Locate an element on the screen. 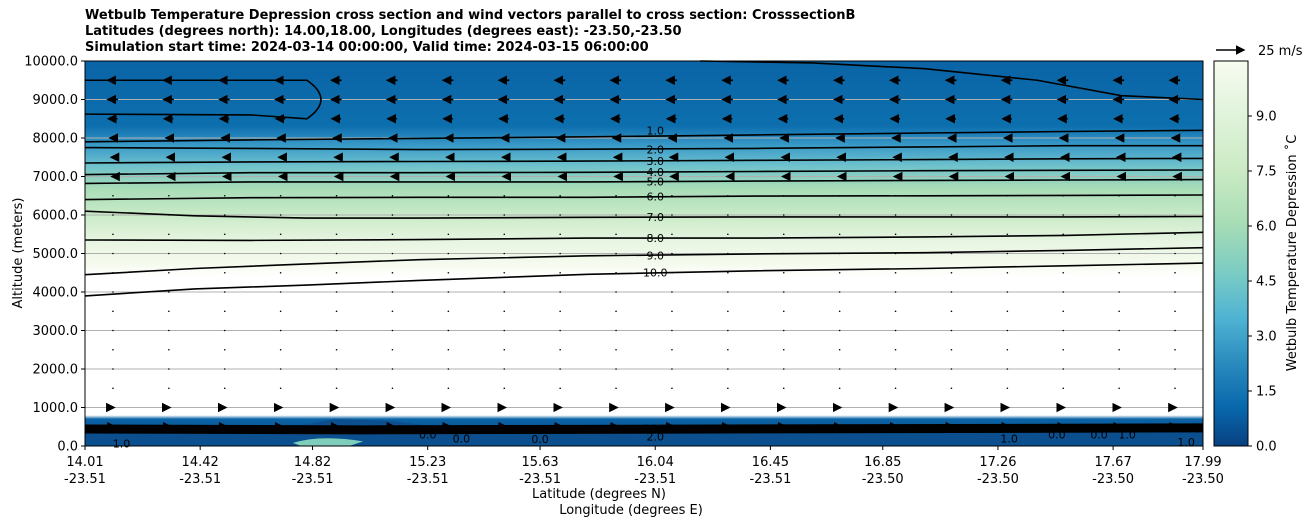  contour-label-16: 0.0 is located at coordinates (1099, 434).